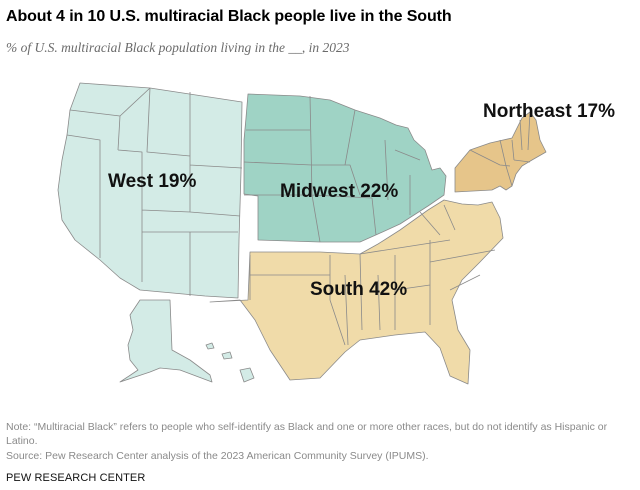  I want to click on west-mainland-shape, so click(150, 190).